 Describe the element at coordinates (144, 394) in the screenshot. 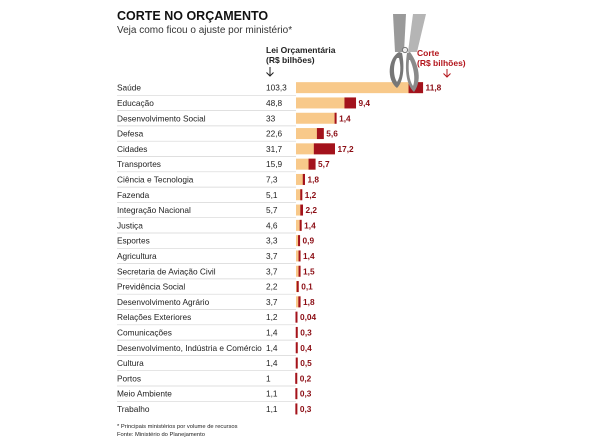

I see `category-label: Meio Ambiente` at that location.